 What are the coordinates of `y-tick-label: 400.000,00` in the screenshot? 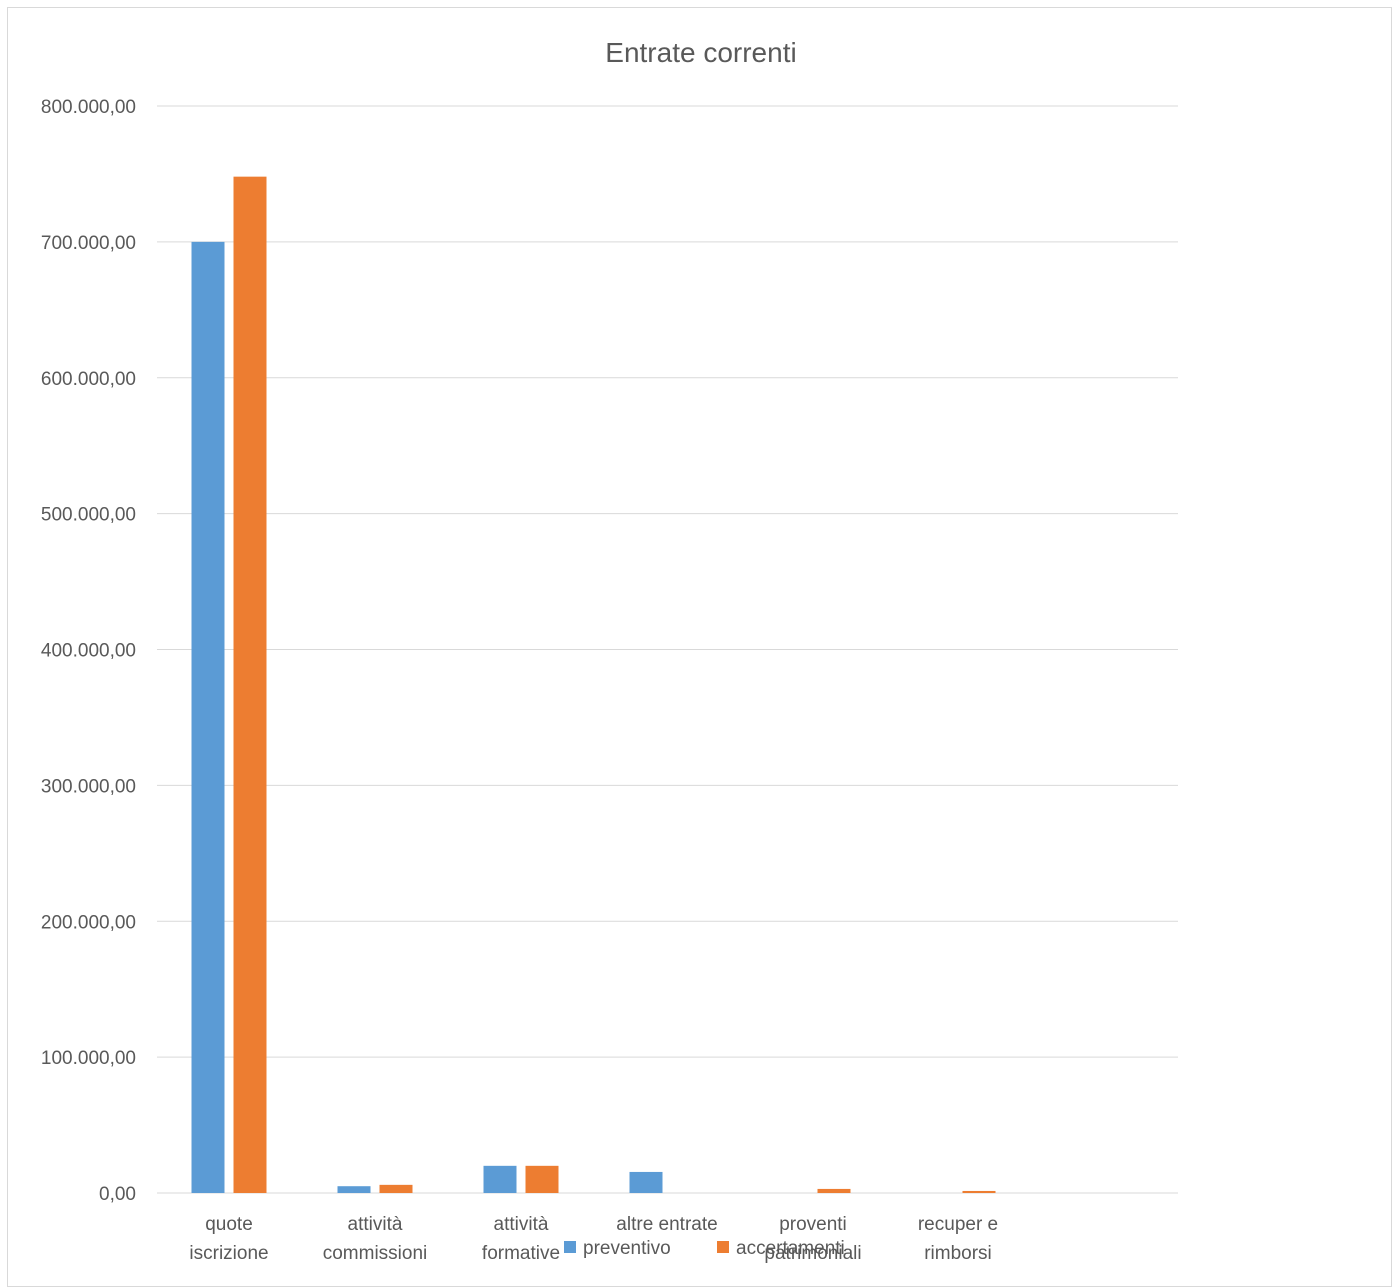 It's located at (88, 651).